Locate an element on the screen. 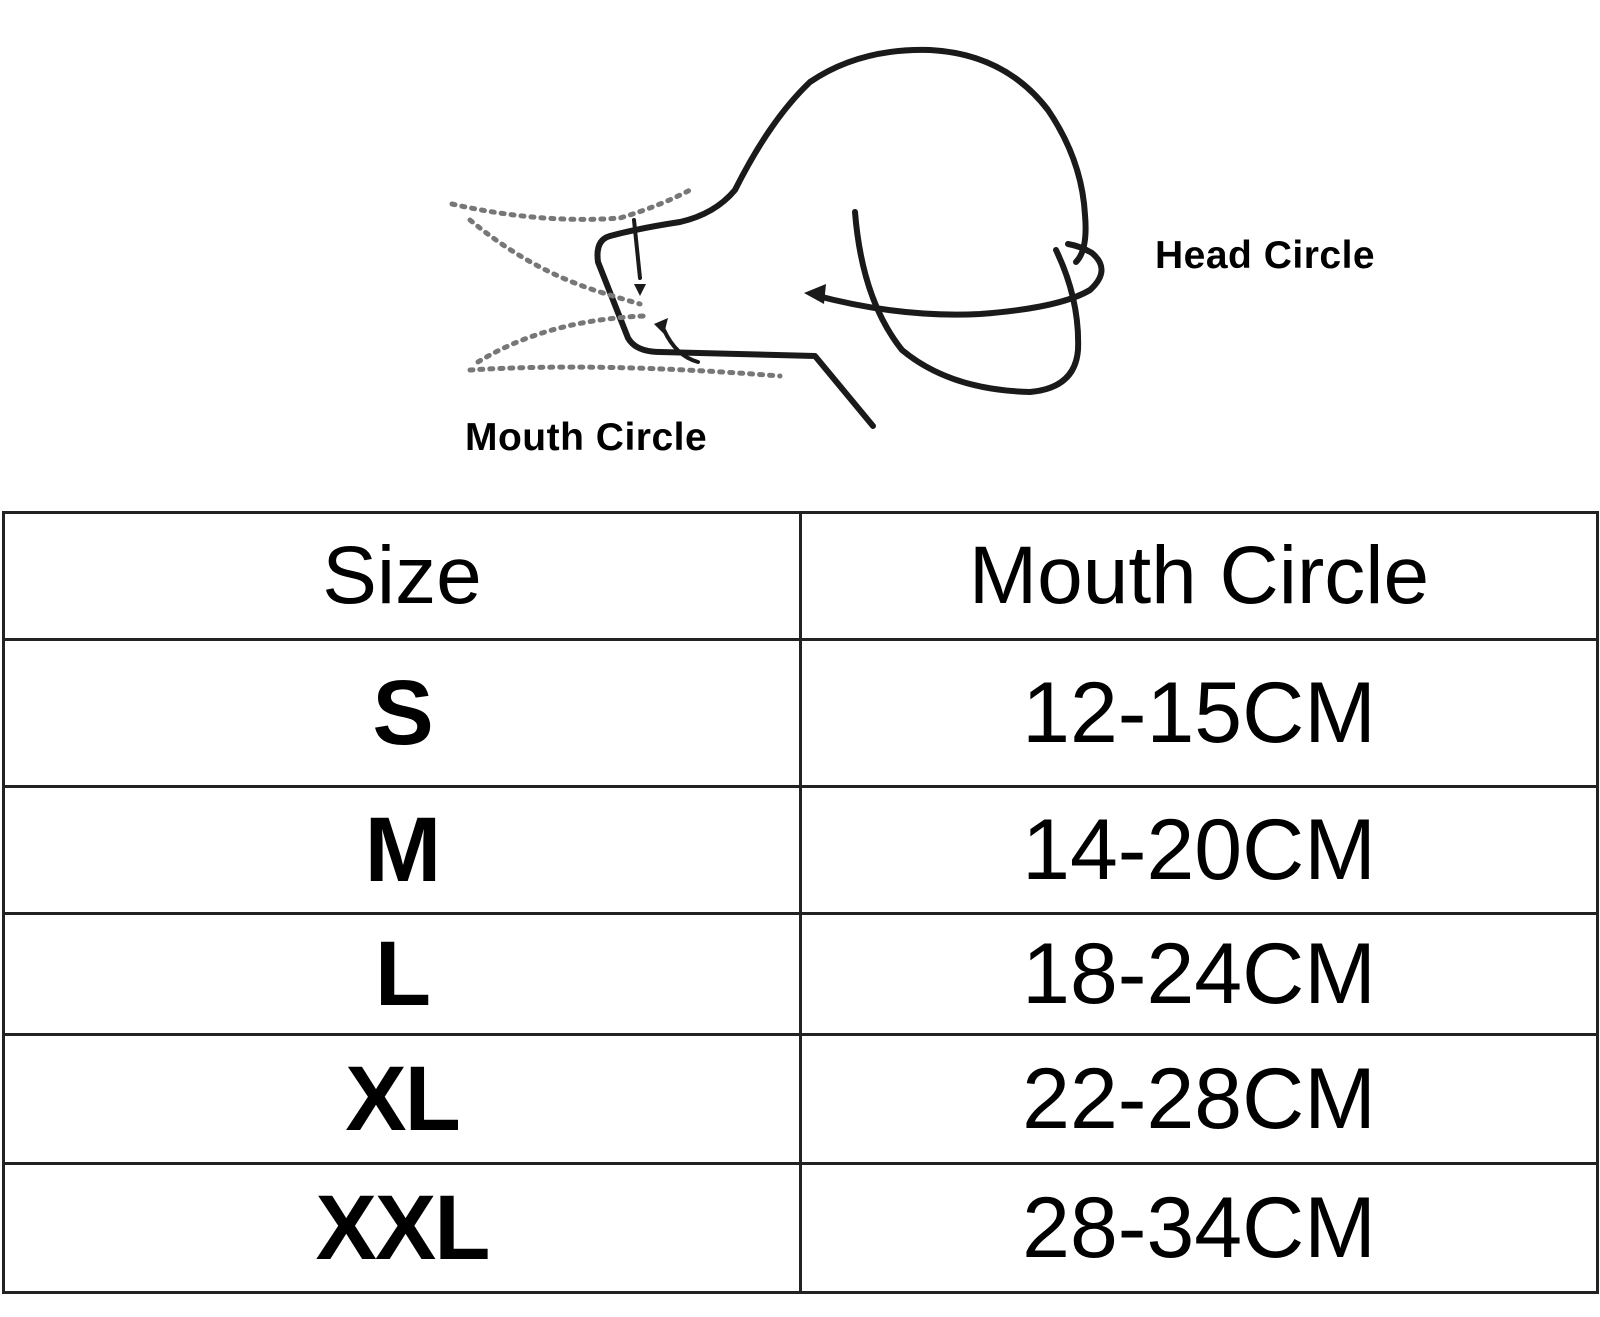 The width and height of the screenshot is (1600, 1317). ear-outline is located at coordinates (967, 302).